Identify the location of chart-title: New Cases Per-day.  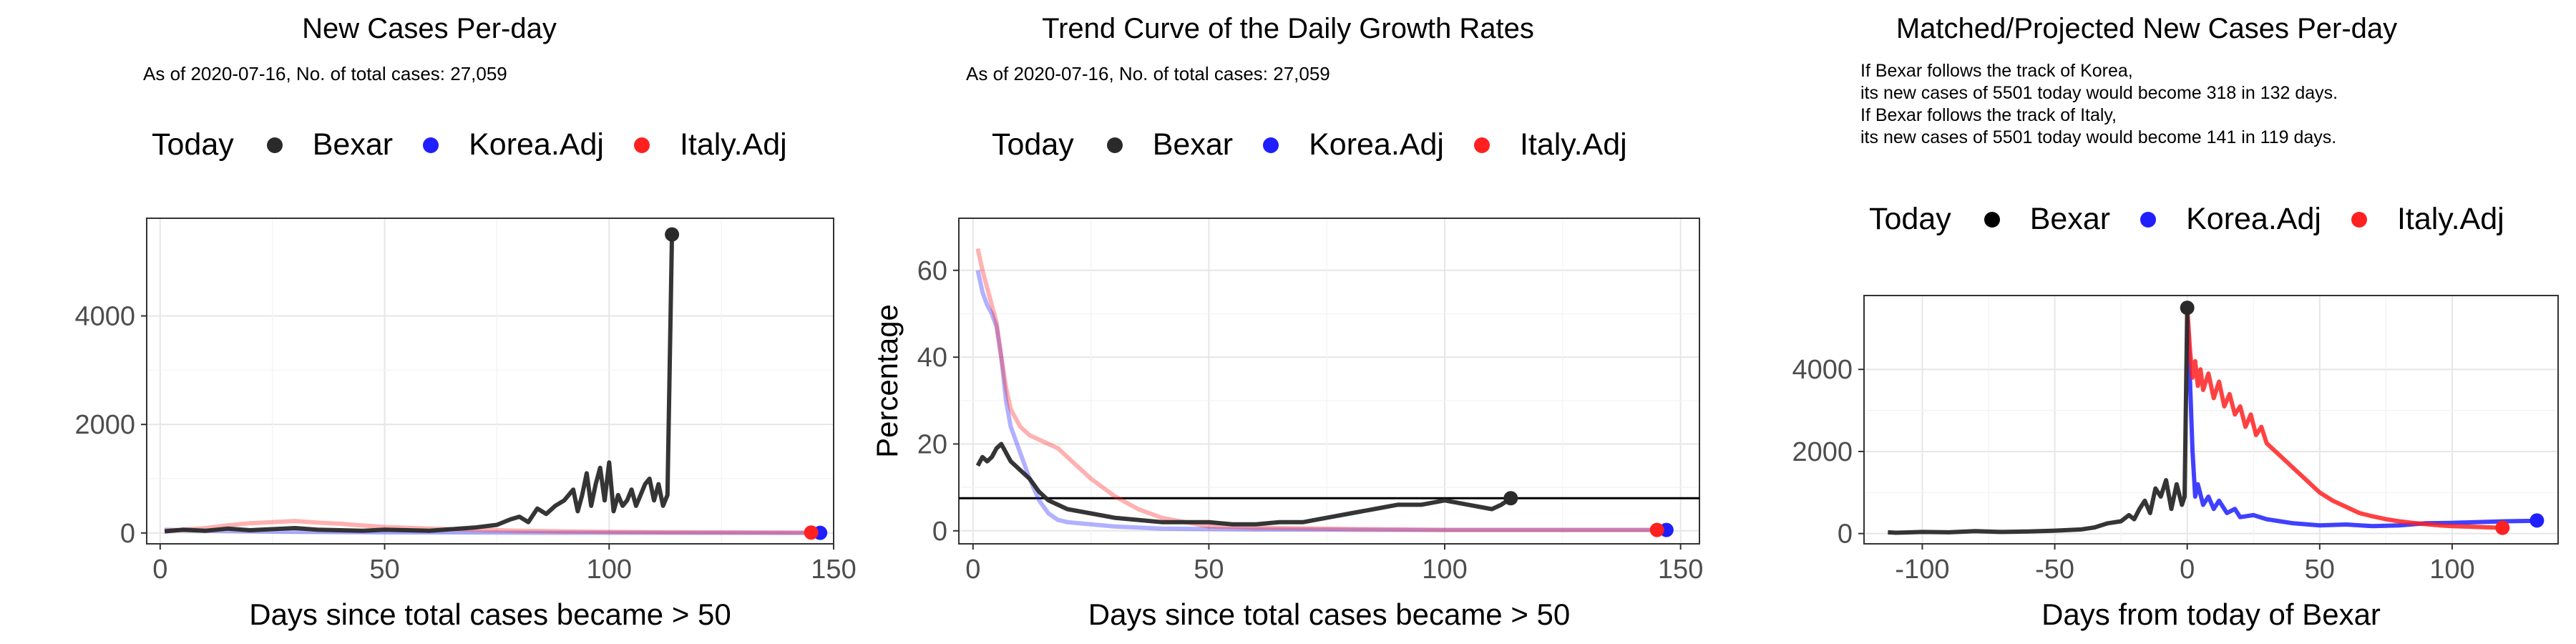
(429, 28).